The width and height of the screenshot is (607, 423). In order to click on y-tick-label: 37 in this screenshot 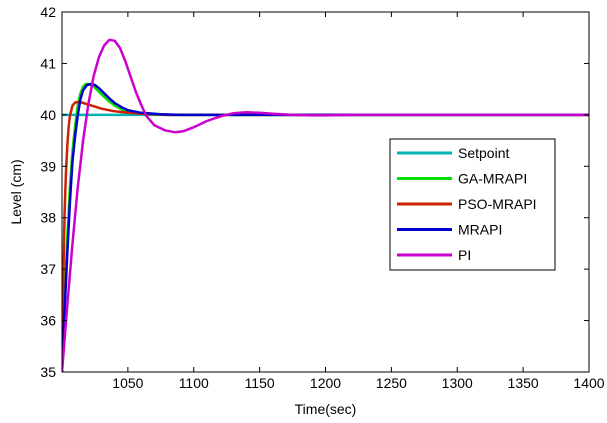, I will do `click(48, 269)`.